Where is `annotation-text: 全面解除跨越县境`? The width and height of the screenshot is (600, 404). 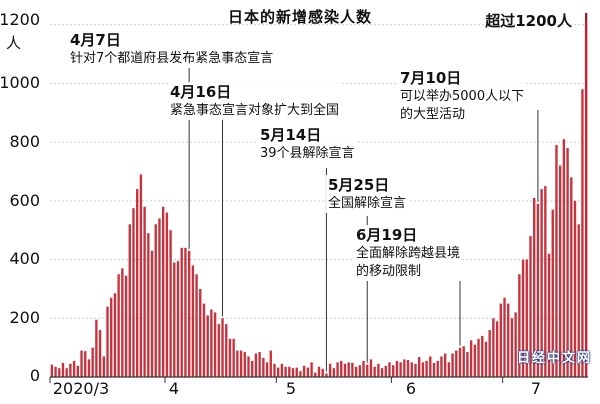 annotation-text: 全面解除跨越县境 is located at coordinates (408, 253).